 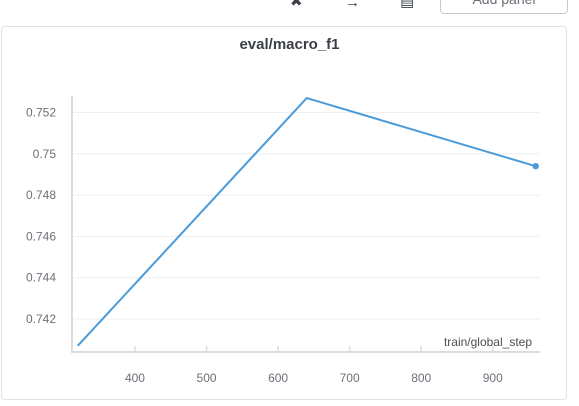 What do you see at coordinates (207, 378) in the screenshot?
I see `x-tick-label: 500` at bounding box center [207, 378].